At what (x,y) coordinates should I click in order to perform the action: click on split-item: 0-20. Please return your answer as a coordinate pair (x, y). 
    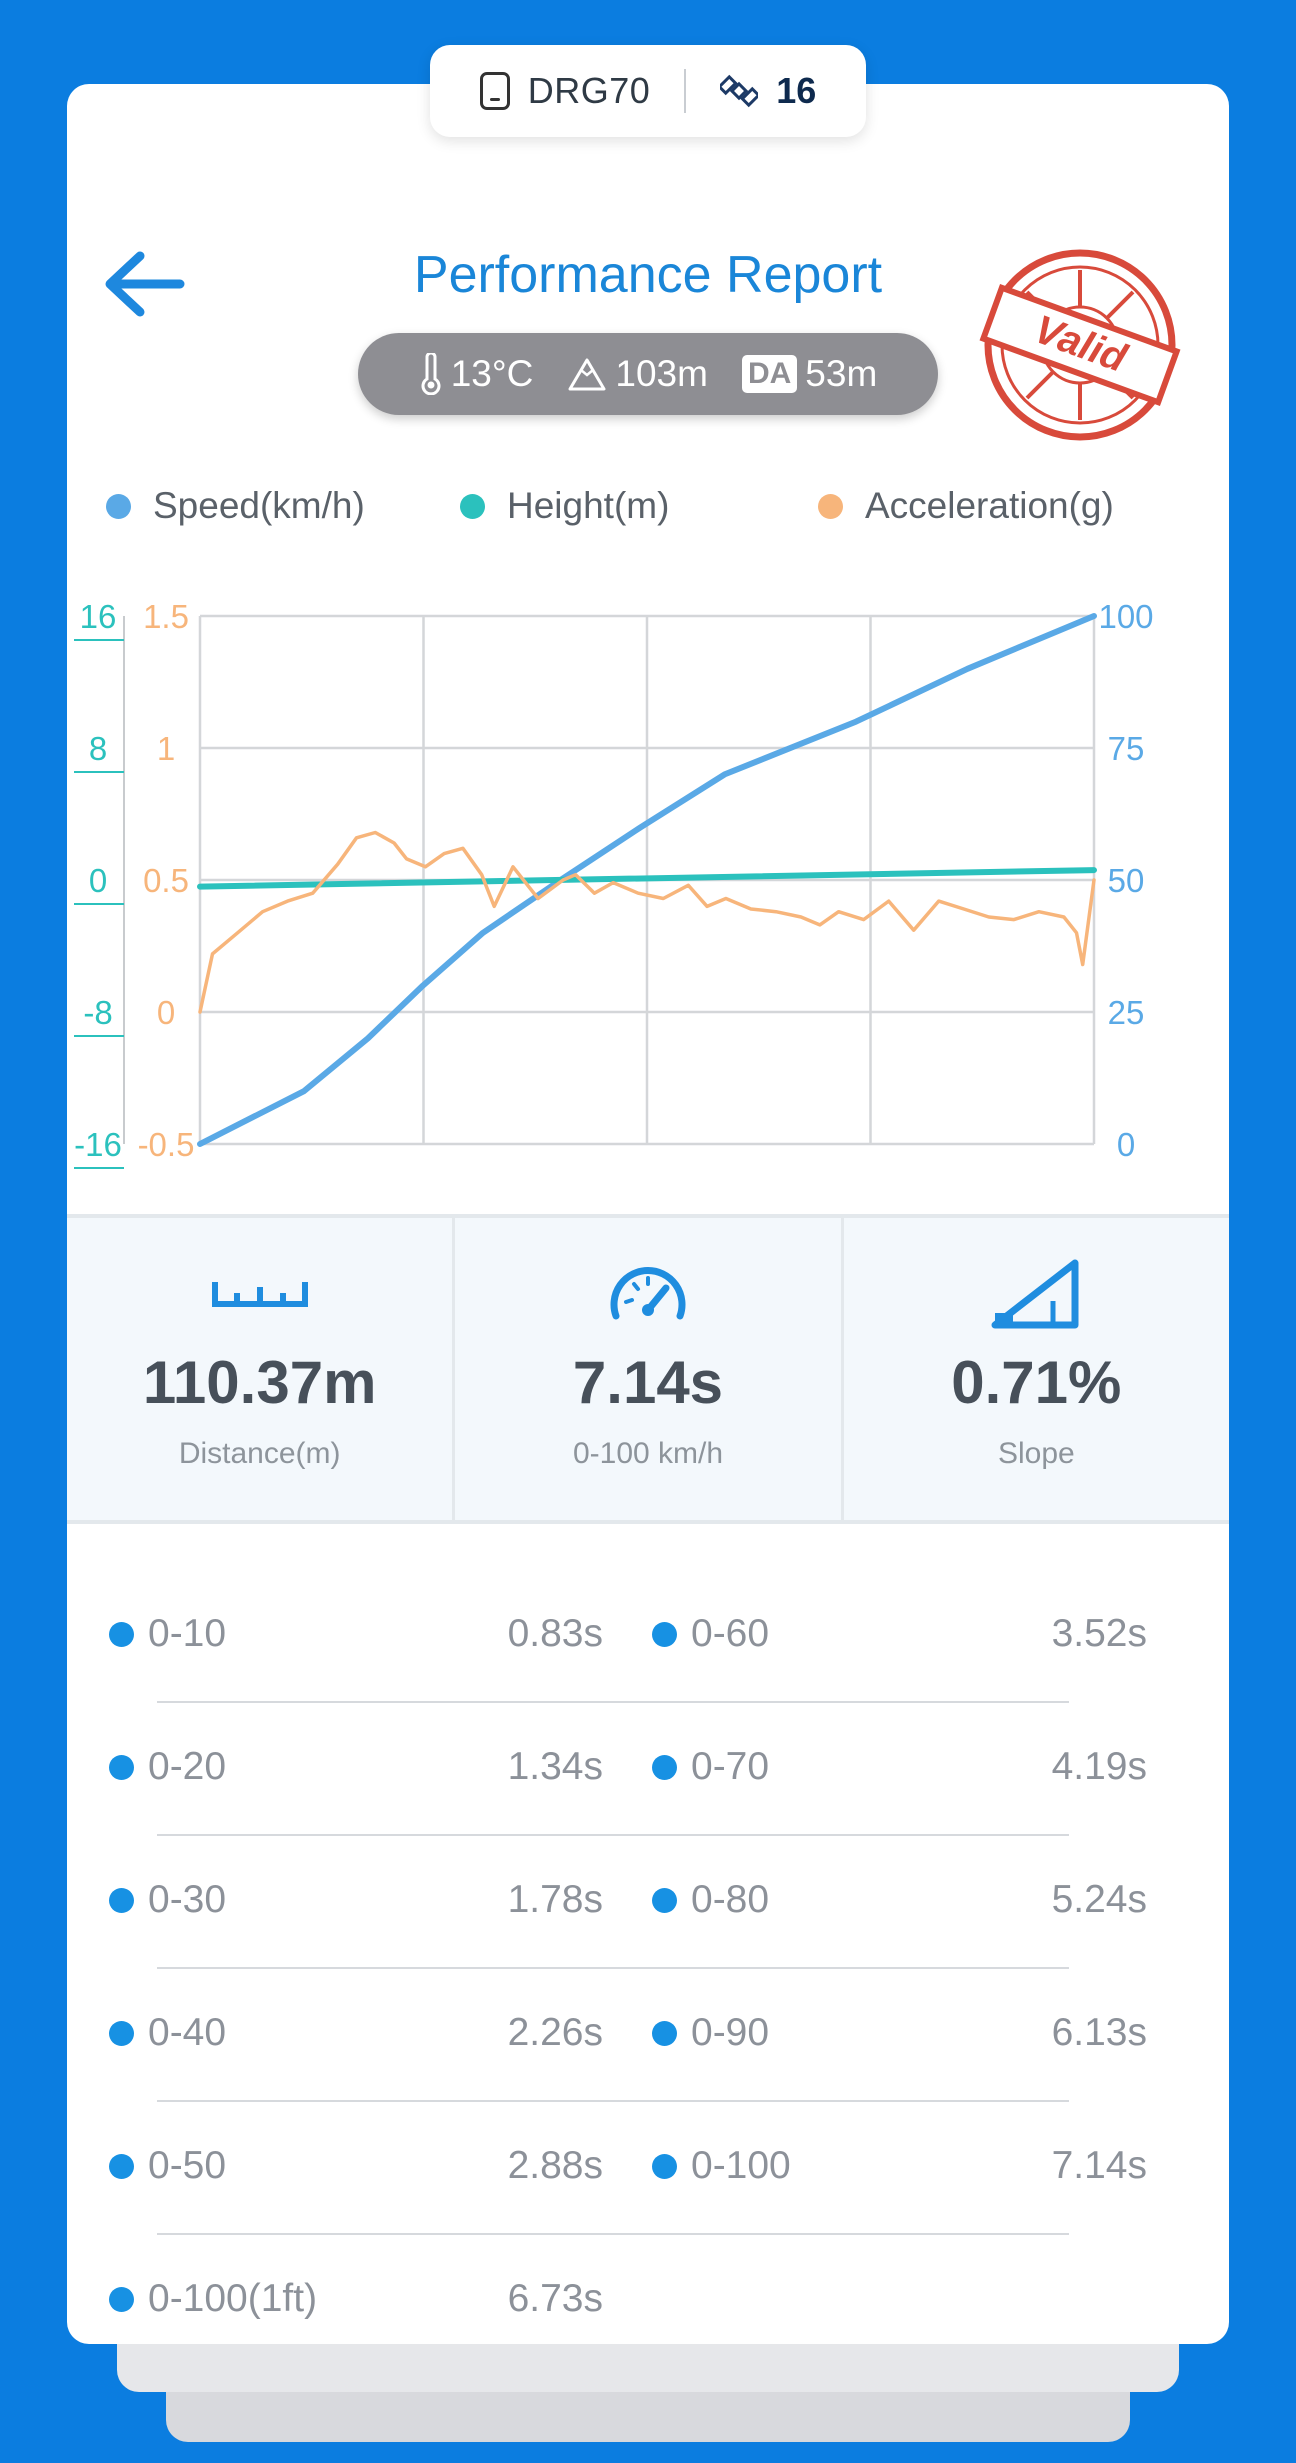
    Looking at the image, I should click on (167, 1767).